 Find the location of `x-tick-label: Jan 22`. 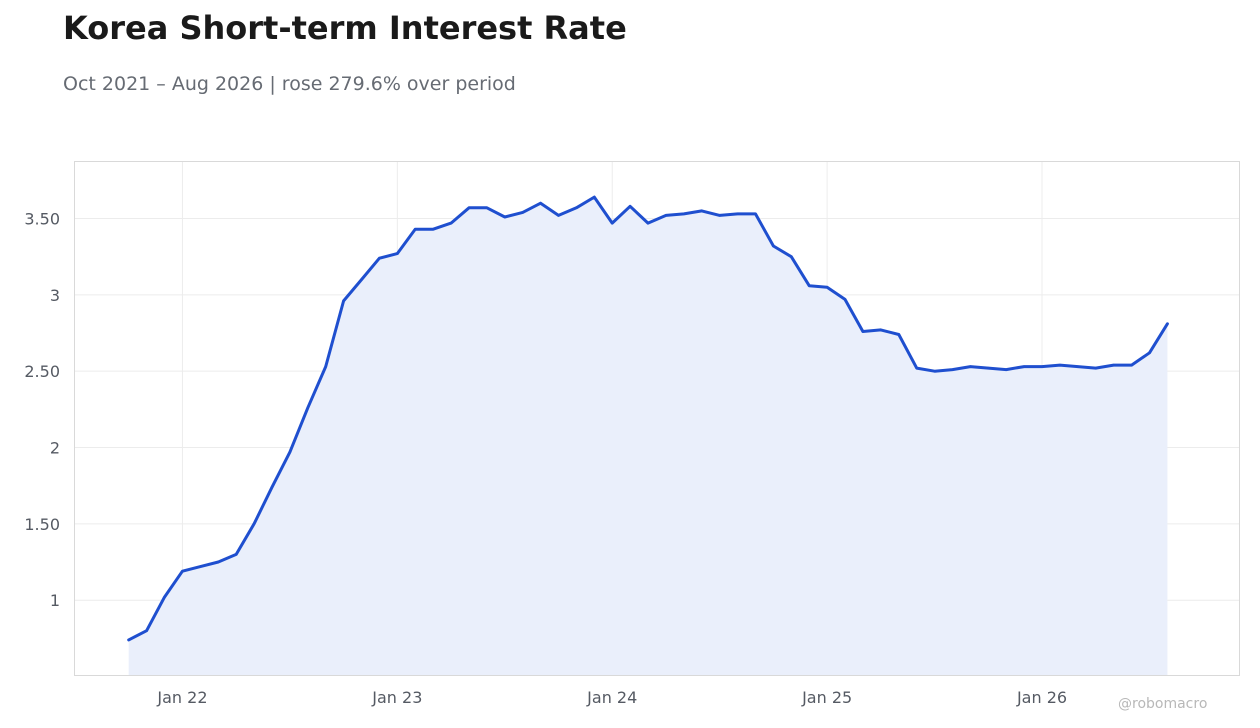

x-tick-label: Jan 22 is located at coordinates (181, 697).